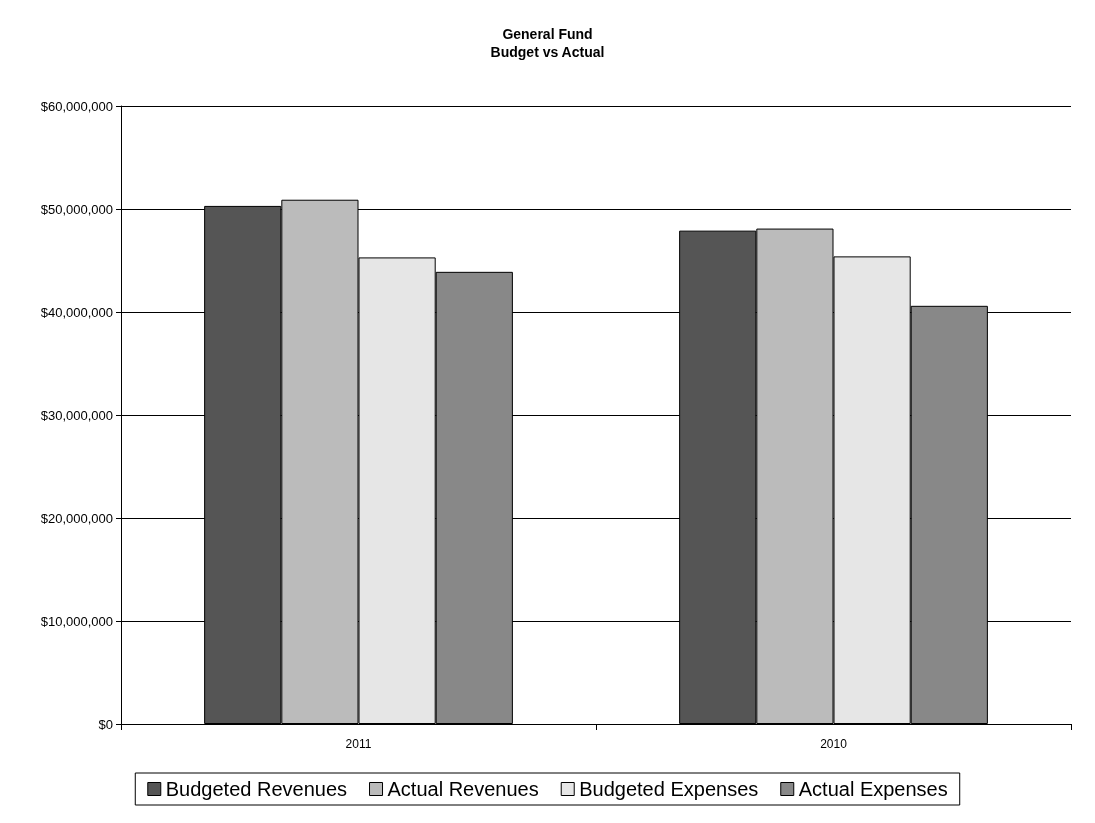  I want to click on y-tick-label: $30,000,000, so click(76, 415).